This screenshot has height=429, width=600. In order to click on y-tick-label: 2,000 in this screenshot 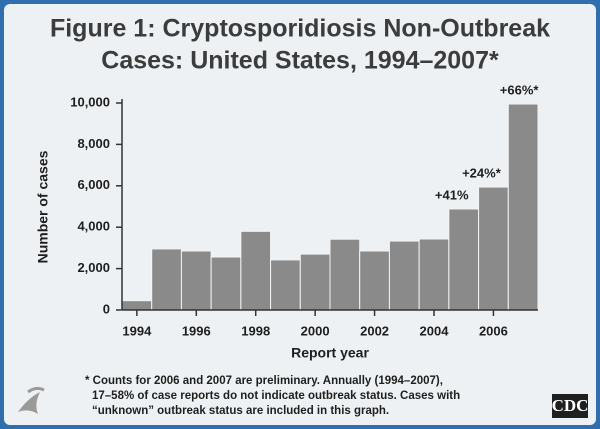, I will do `click(93, 267)`.